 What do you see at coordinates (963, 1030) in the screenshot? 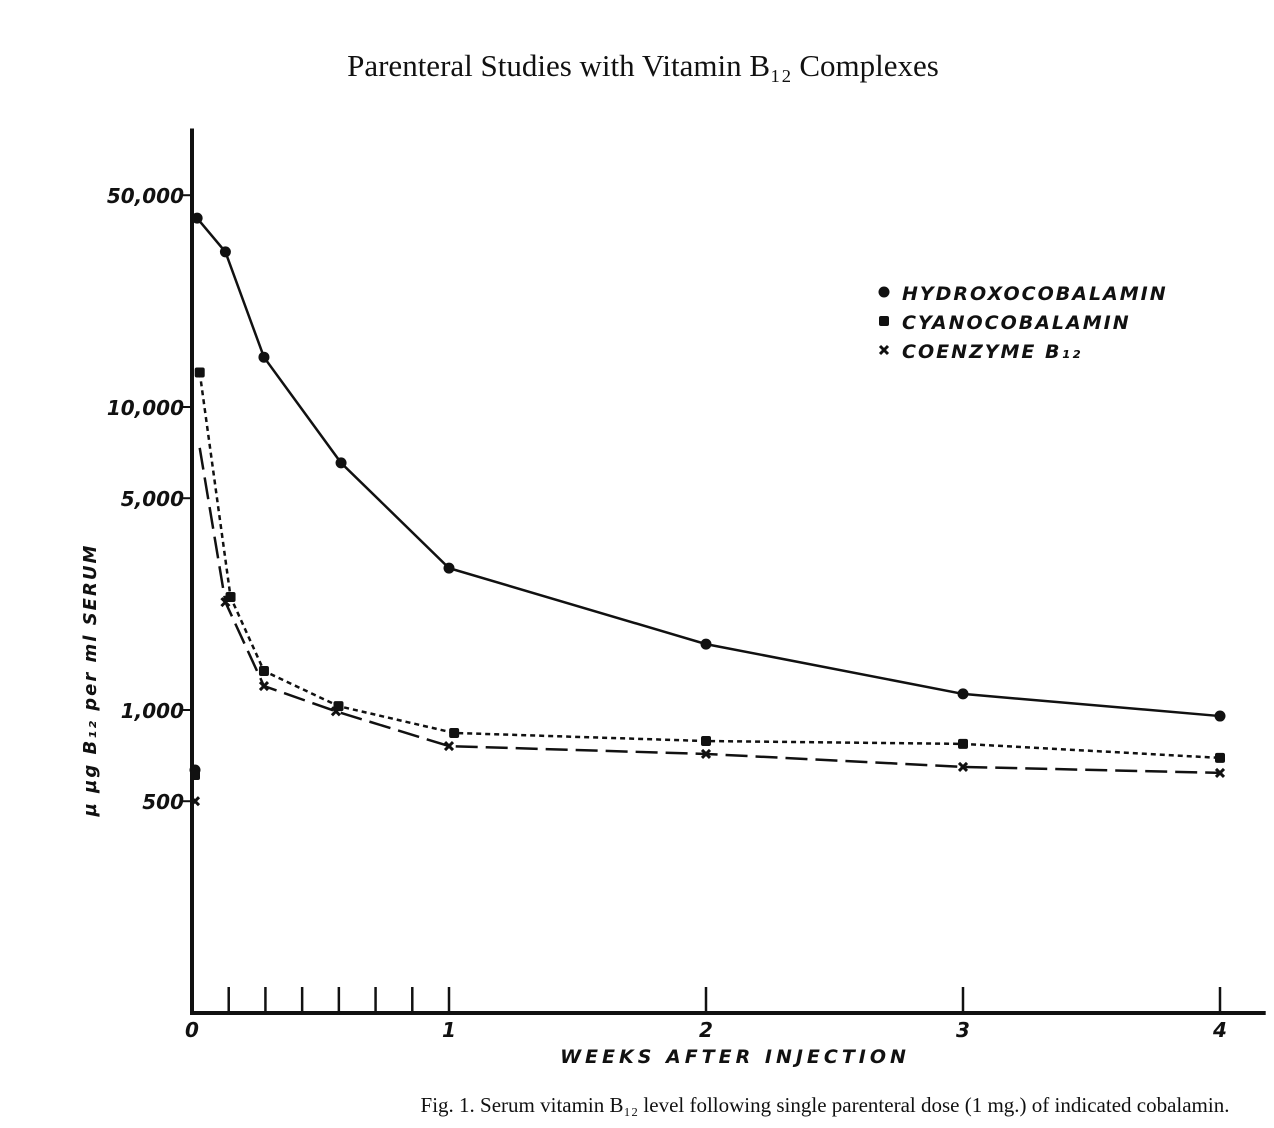
I see `x-tick-label: 3` at bounding box center [963, 1030].